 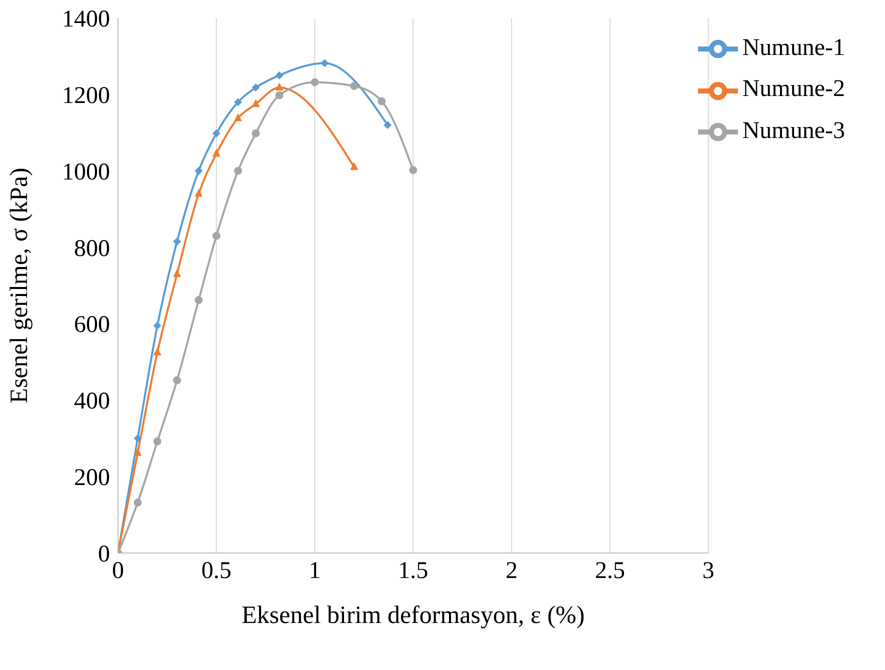 I want to click on y-tick-label: 1400, so click(x=86, y=19).